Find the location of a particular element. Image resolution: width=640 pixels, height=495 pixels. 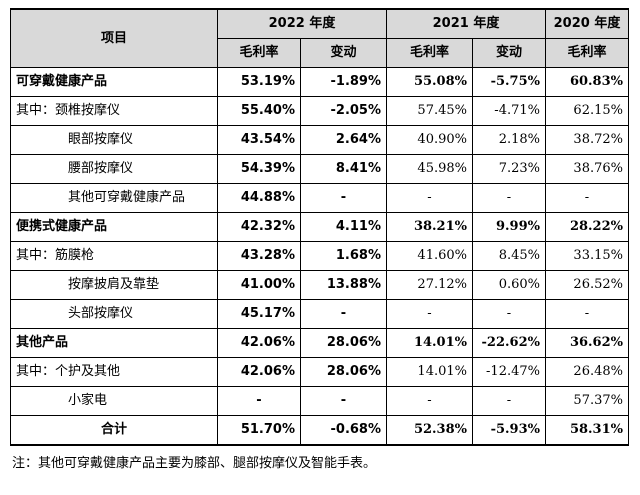

cell-margin-2022: - is located at coordinates (259, 401).